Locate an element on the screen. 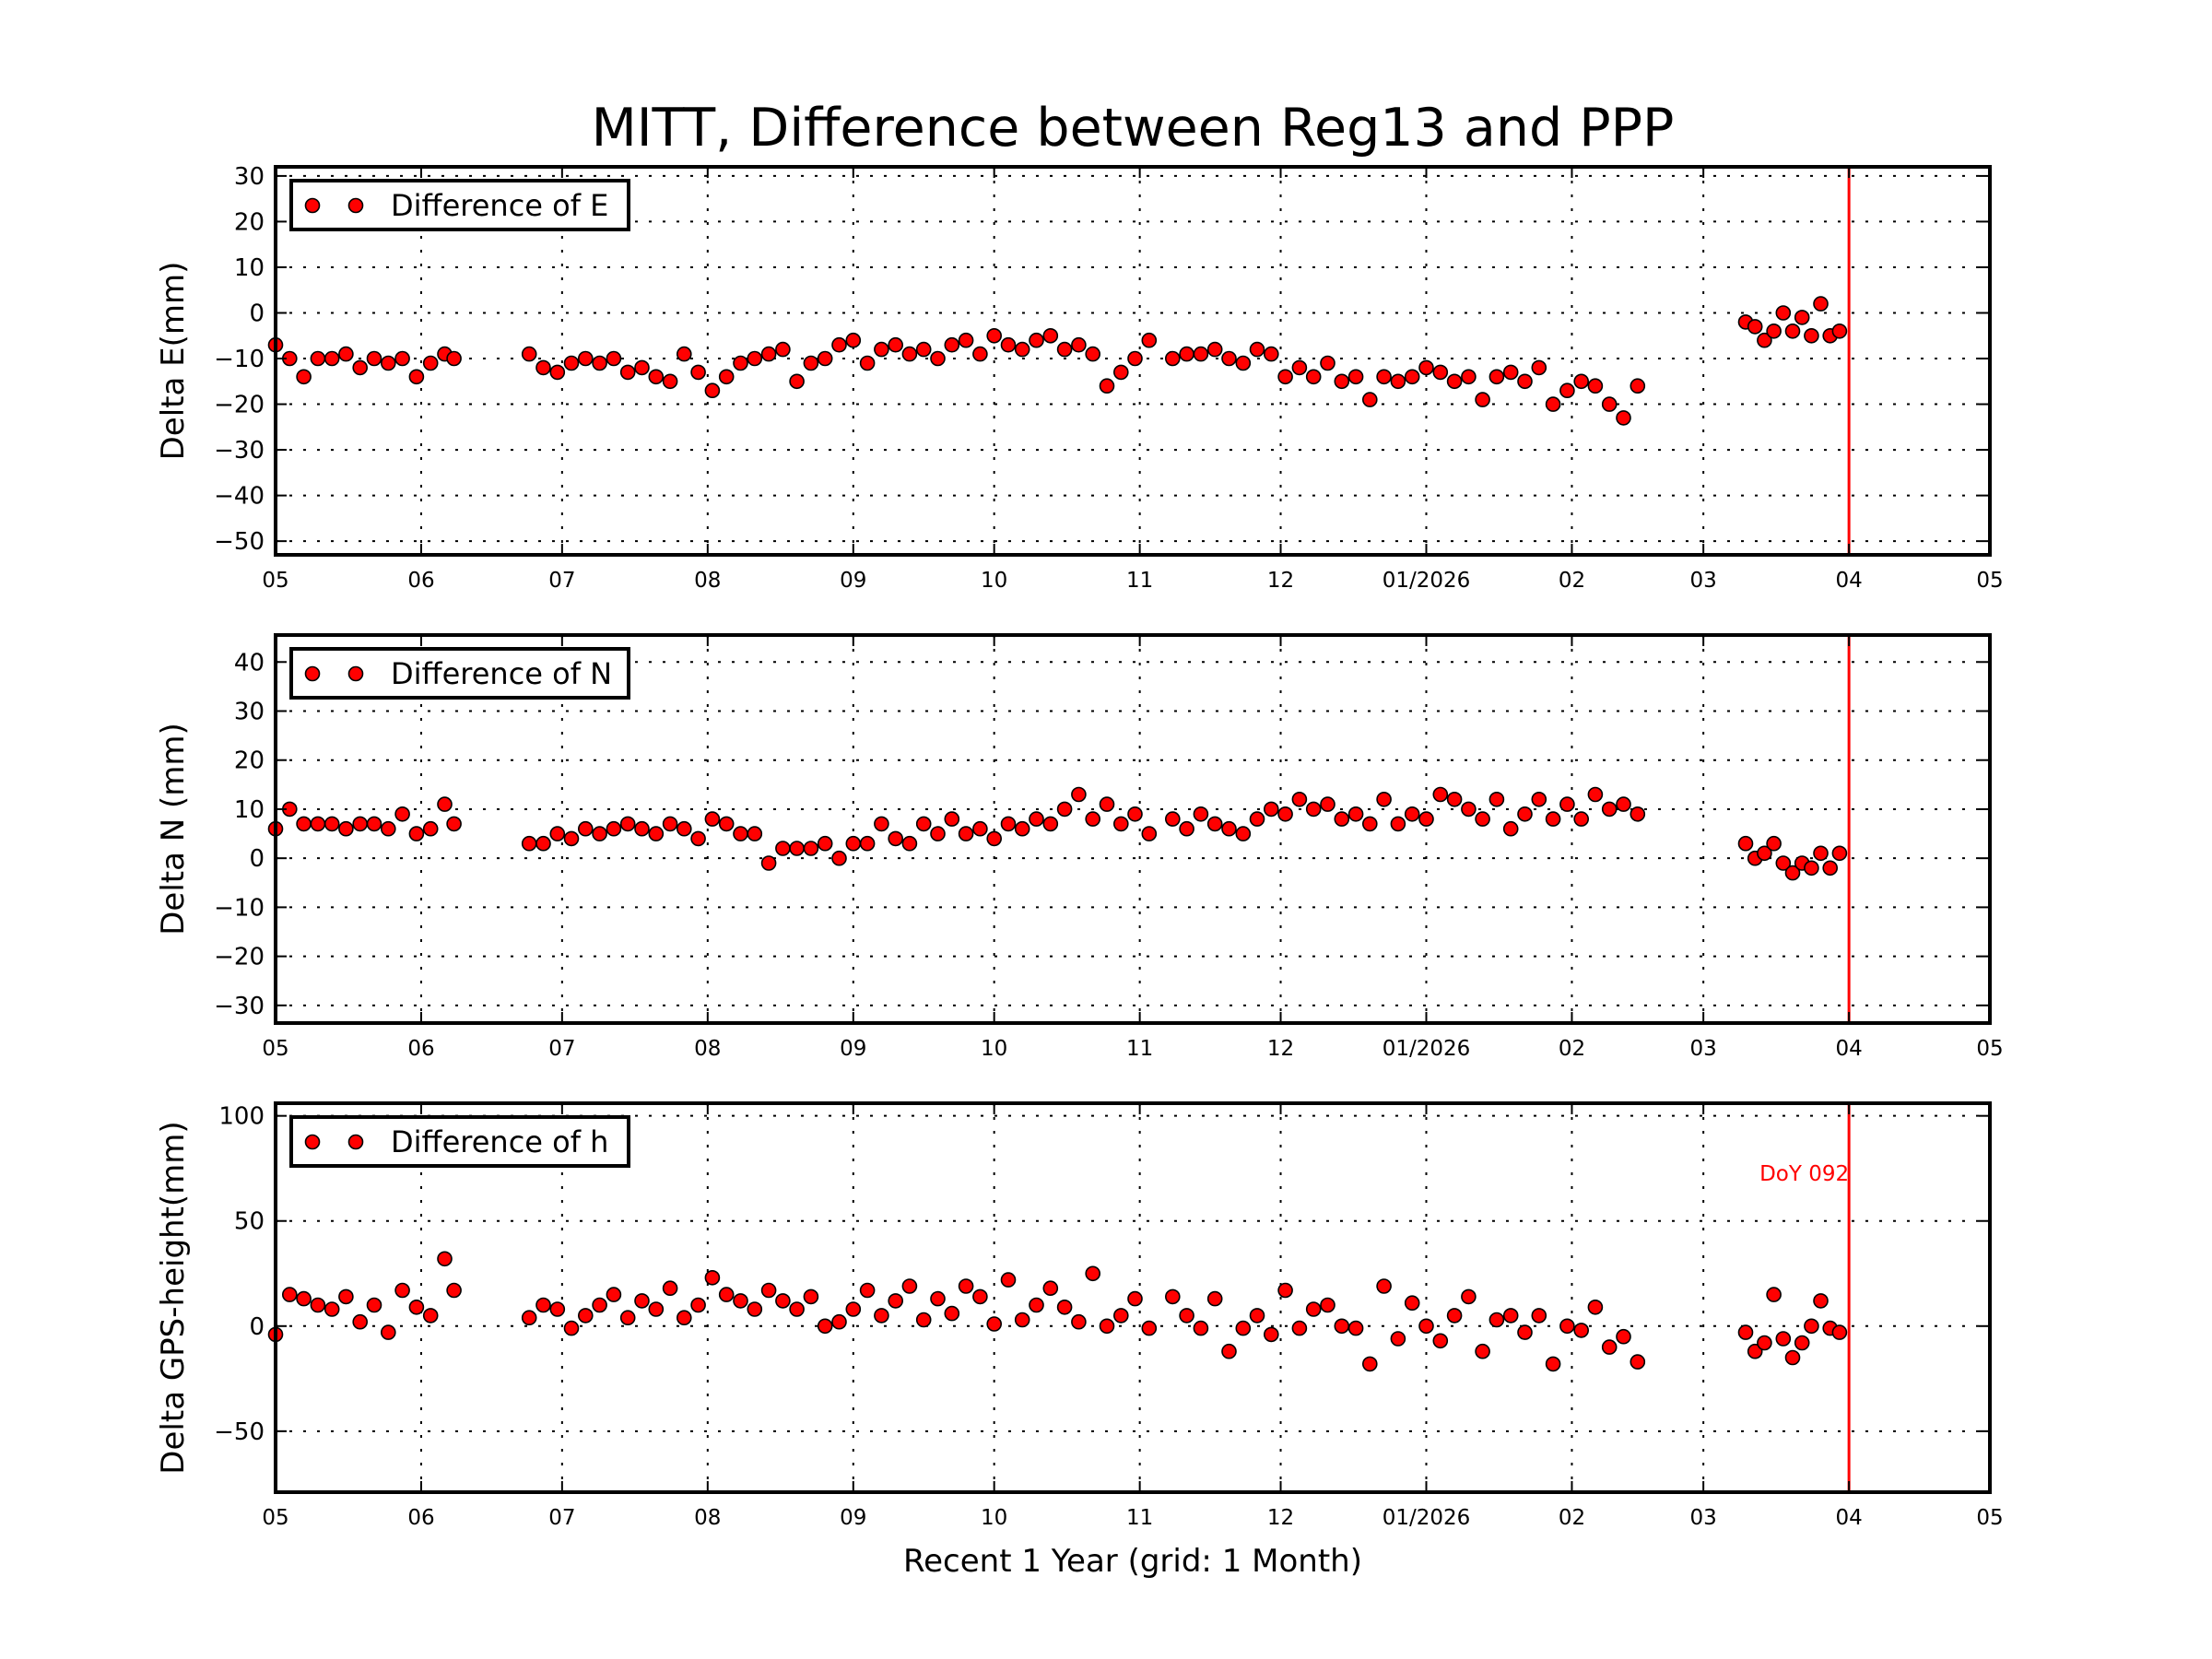 Image resolution: width=2212 pixels, height=1659 pixels. x-tick-label: 01/2026 is located at coordinates (1426, 1518).